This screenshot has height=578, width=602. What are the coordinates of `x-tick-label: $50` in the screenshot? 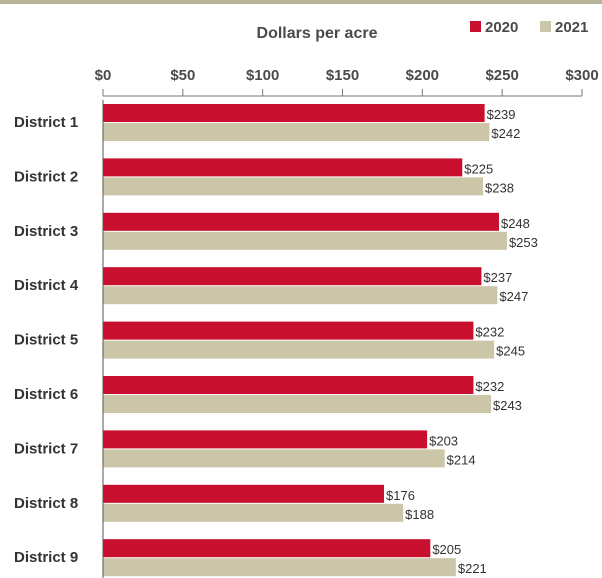 It's located at (182, 75).